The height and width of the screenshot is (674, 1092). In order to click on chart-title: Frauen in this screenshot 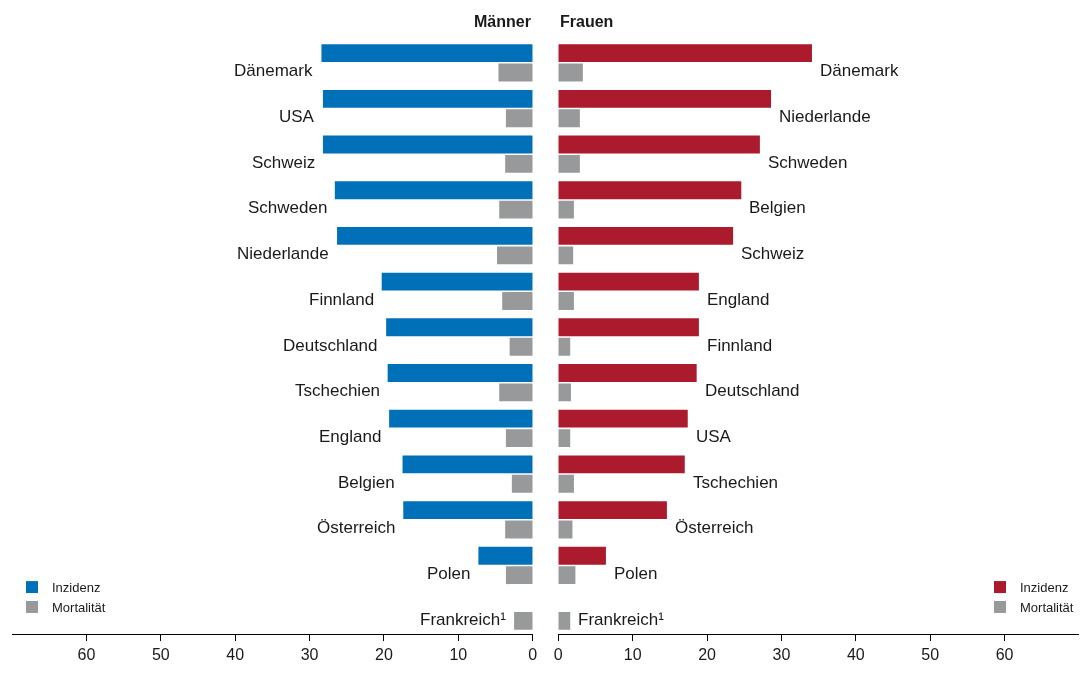, I will do `click(587, 21)`.